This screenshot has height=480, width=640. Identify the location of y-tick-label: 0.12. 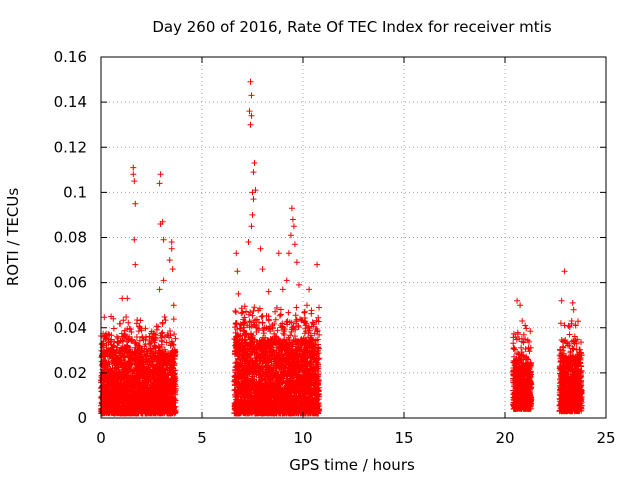
(70, 147).